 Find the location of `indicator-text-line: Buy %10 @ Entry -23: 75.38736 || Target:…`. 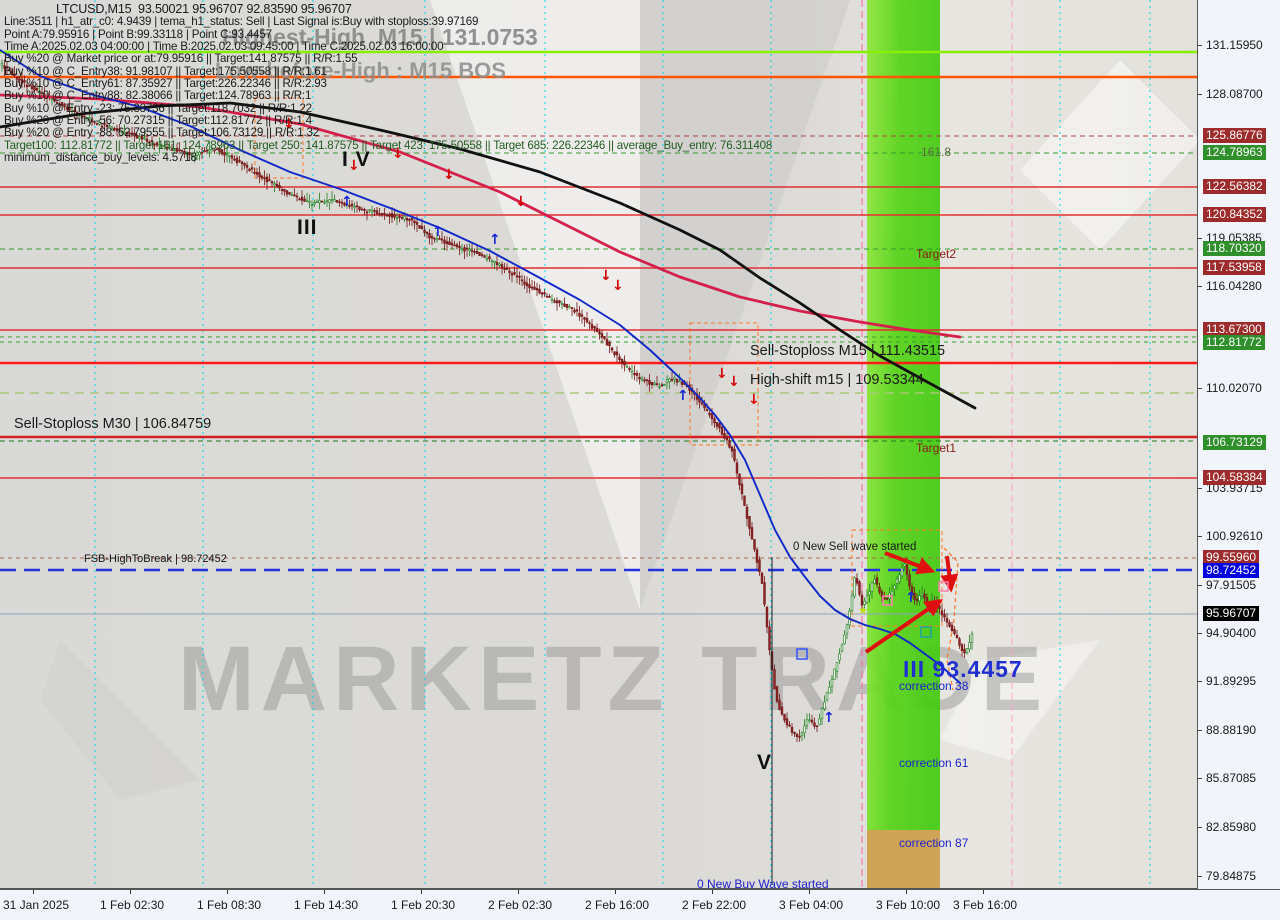

indicator-text-line: Buy %10 @ Entry -23: 75.38736 || Target:… is located at coordinates (158, 108).